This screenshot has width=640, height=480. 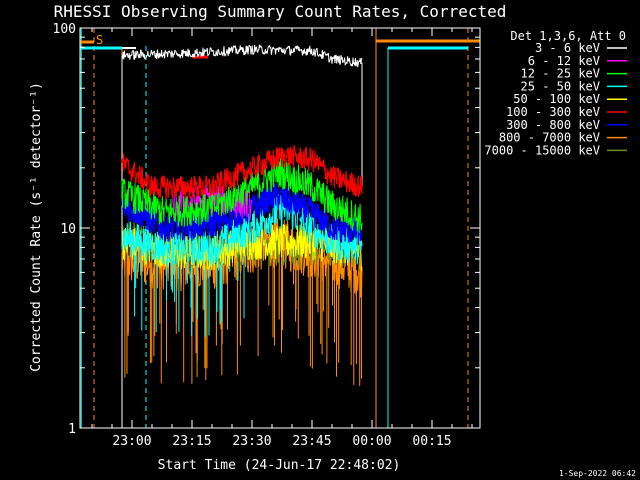 What do you see at coordinates (431, 441) in the screenshot?
I see `x-tick-label: 00:15` at bounding box center [431, 441].